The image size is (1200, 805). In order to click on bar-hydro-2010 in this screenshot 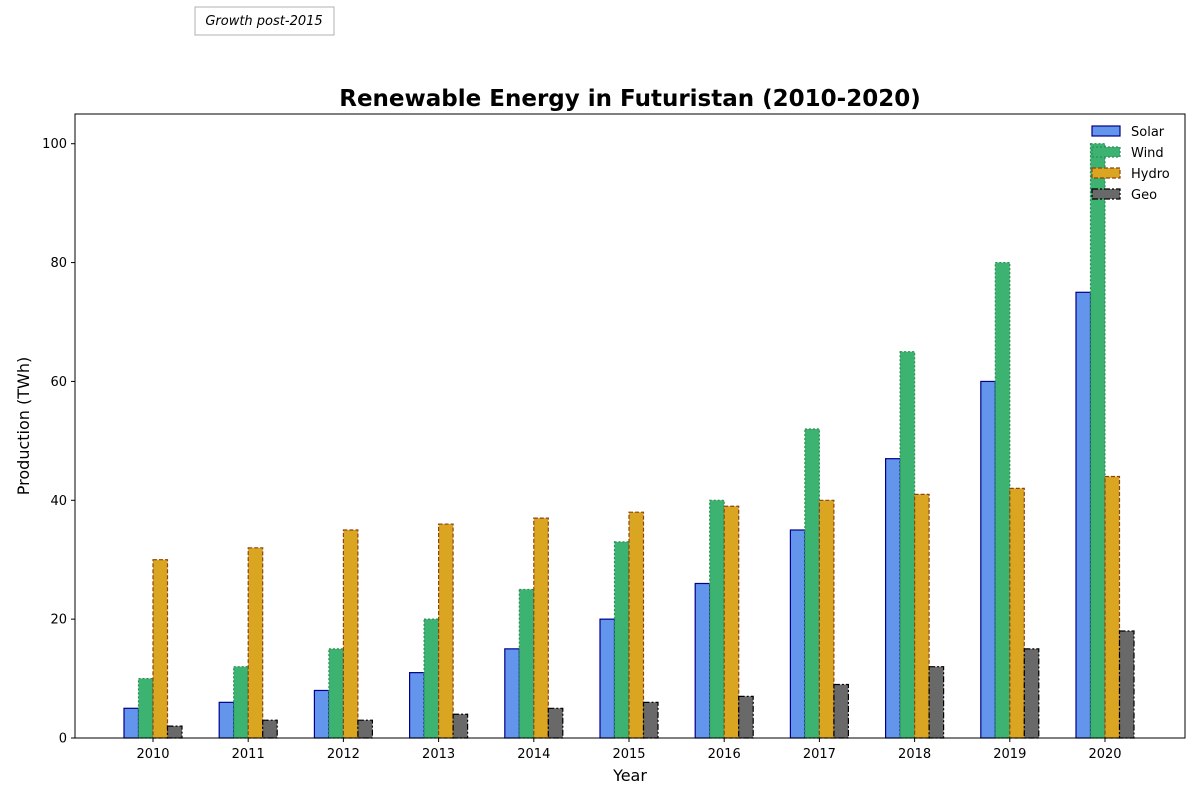, I will do `click(160, 649)`.